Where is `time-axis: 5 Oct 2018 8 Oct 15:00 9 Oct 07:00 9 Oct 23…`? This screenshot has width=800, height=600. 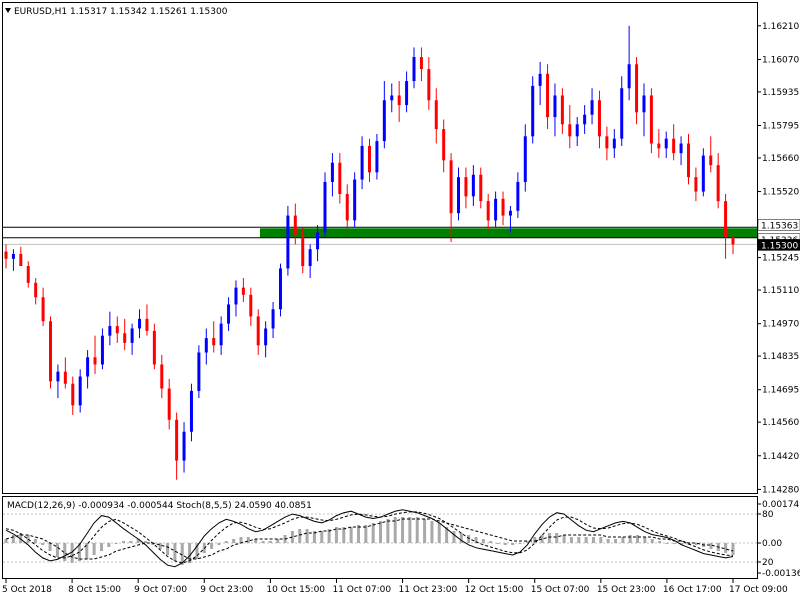 time-axis: 5 Oct 2018 8 Oct 15:00 9 Oct 07:00 9 Oct 23… is located at coordinates (395, 587).